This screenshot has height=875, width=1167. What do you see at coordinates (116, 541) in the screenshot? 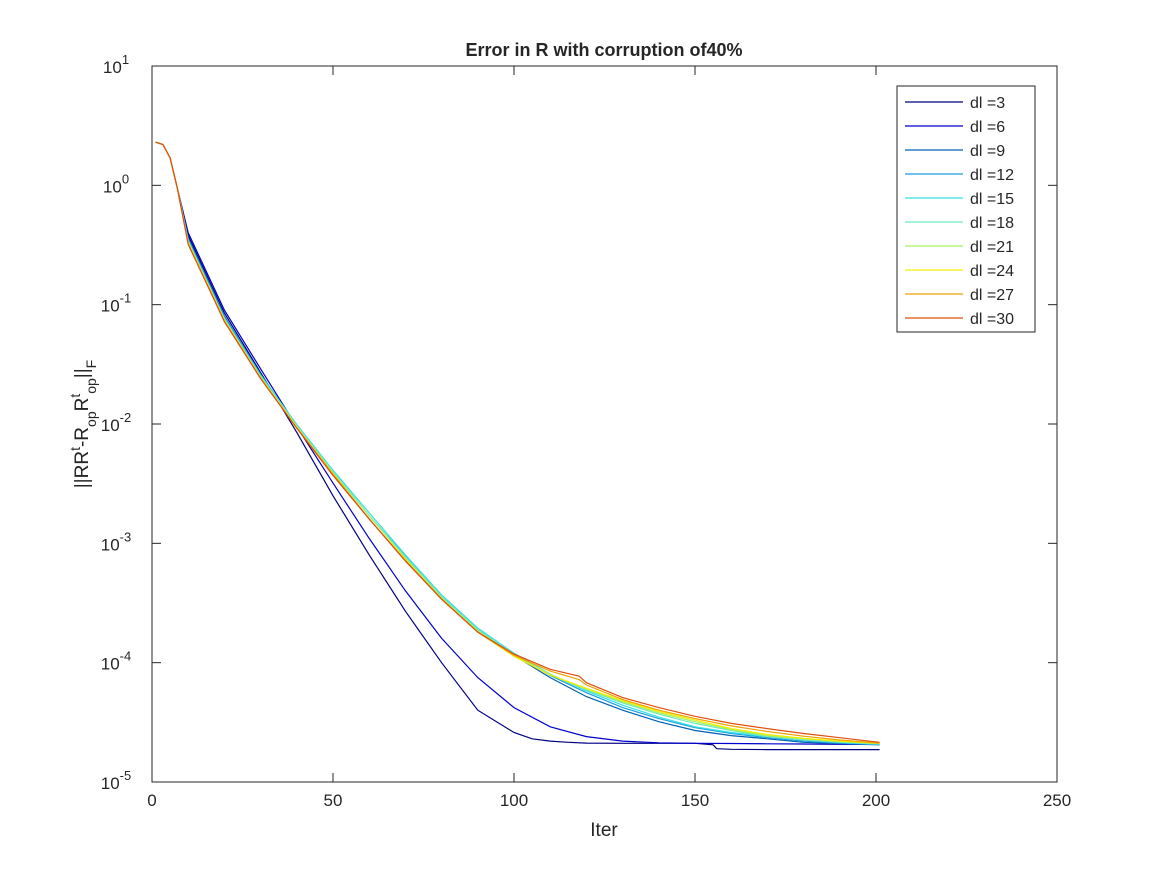
I see `y-tick-label: 10⁻³` at bounding box center [116, 541].